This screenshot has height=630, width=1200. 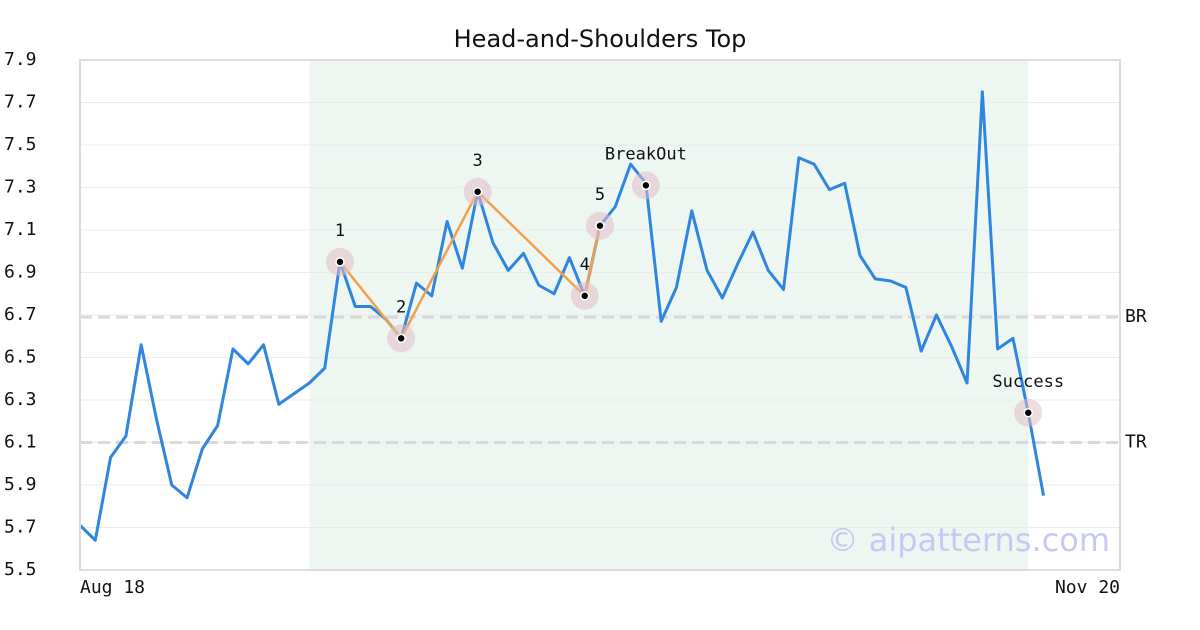 I want to click on y-tick-label: 6.7, so click(x=20, y=314).